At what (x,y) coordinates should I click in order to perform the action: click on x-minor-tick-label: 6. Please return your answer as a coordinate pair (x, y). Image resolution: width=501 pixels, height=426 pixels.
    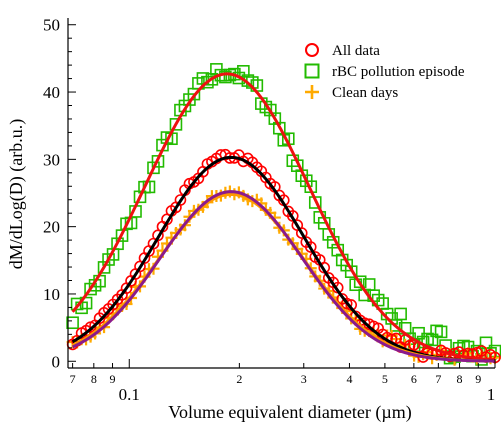
    Looking at the image, I should click on (414, 379).